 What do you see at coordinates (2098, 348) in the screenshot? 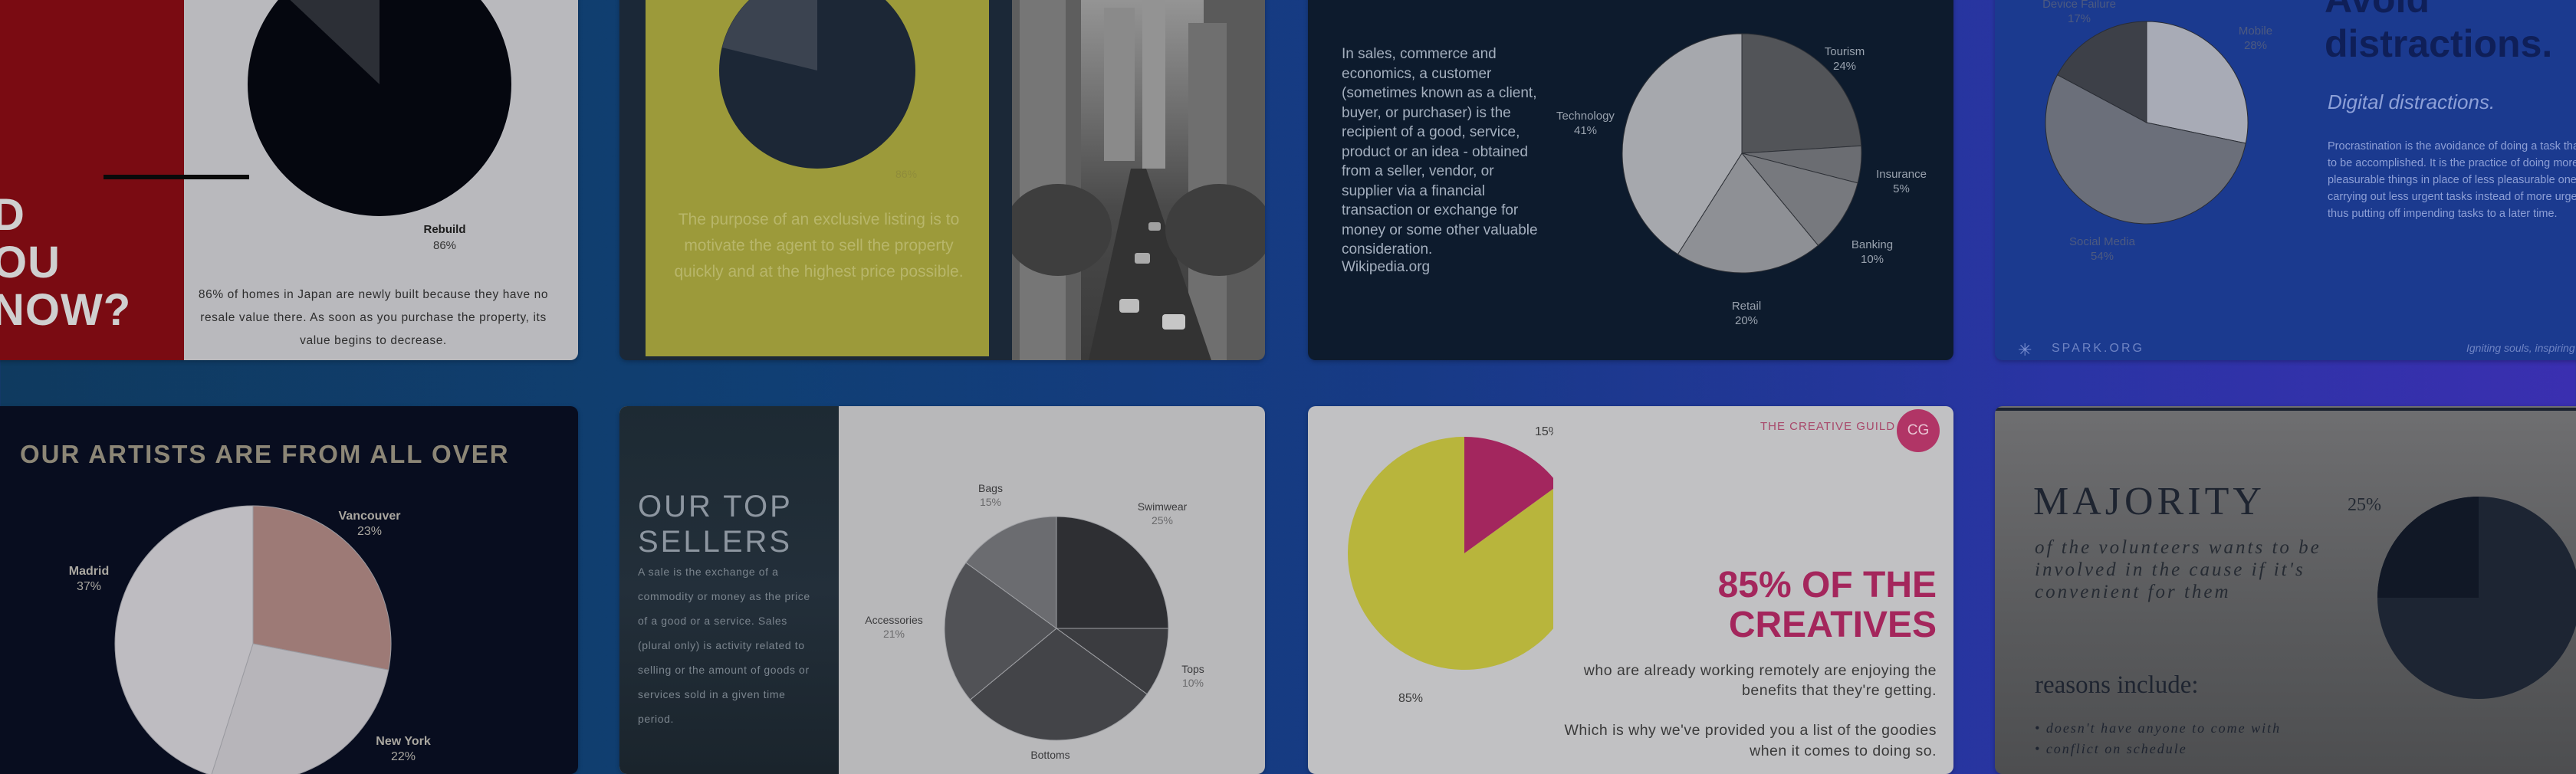
I see `brand-name: SPARK.ORG` at bounding box center [2098, 348].